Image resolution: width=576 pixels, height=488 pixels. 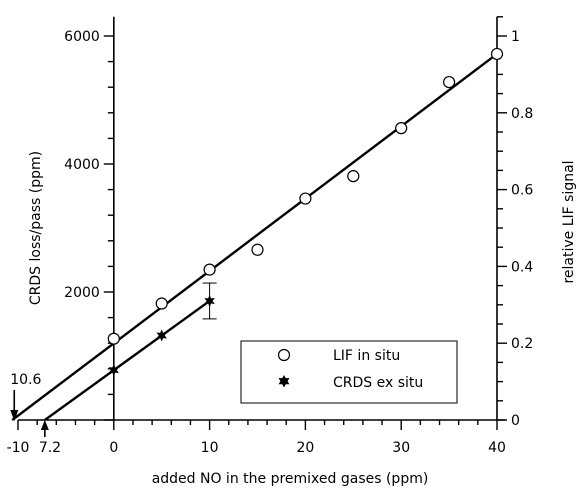 What do you see at coordinates (14, 415) in the screenshot?
I see `annotation-arrow-head-lif` at bounding box center [14, 415].